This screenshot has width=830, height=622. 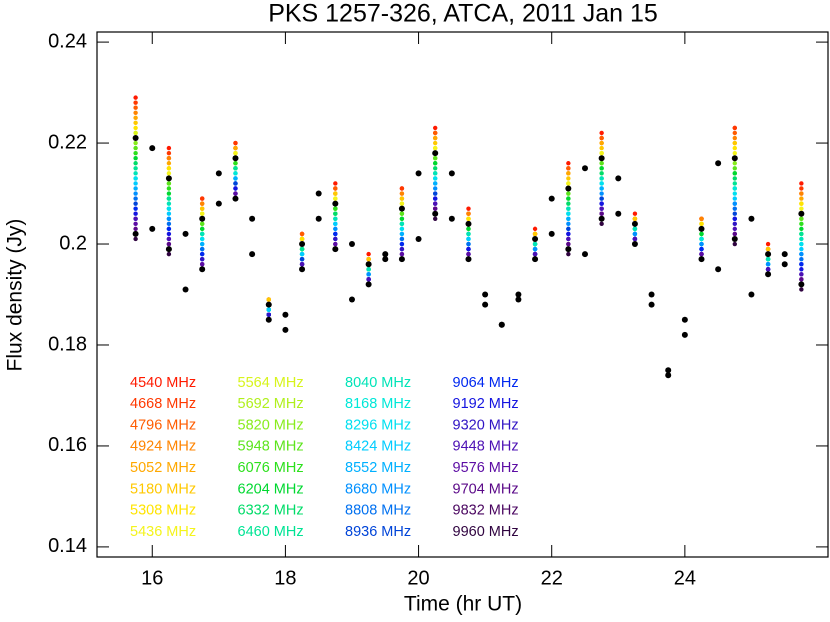 What do you see at coordinates (378, 383) in the screenshot?
I see `legend-entry: 8040 MHz` at bounding box center [378, 383].